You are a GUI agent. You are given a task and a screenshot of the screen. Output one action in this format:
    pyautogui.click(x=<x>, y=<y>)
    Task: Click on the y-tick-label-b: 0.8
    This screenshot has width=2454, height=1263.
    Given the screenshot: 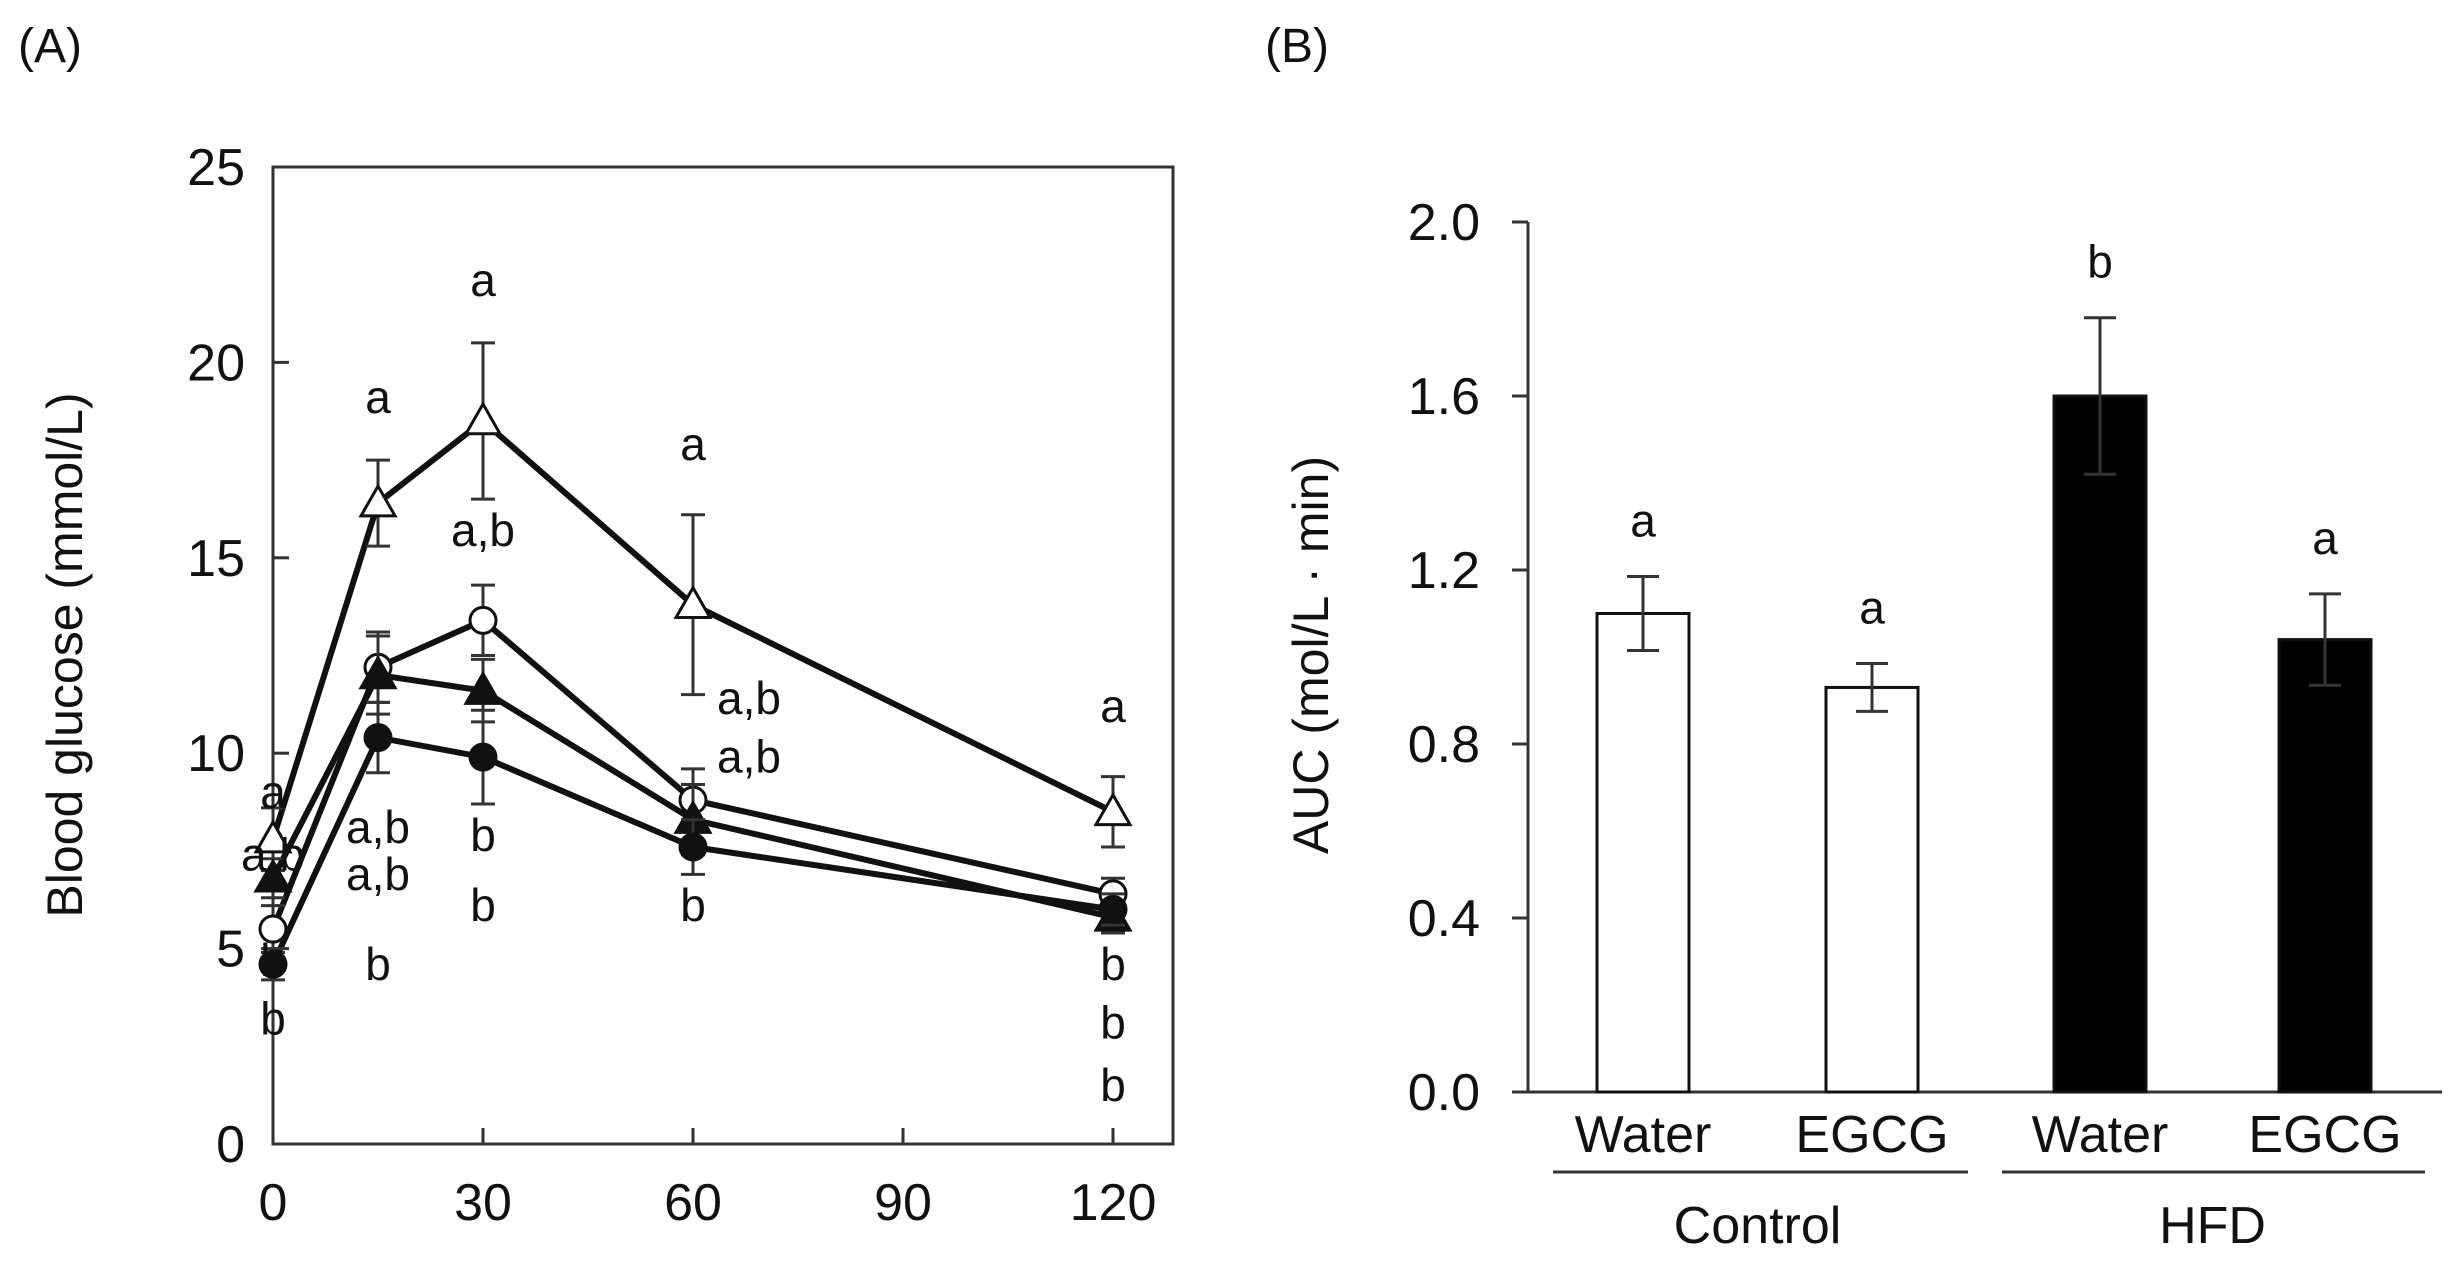 What is the action you would take?
    pyautogui.click(x=1444, y=745)
    